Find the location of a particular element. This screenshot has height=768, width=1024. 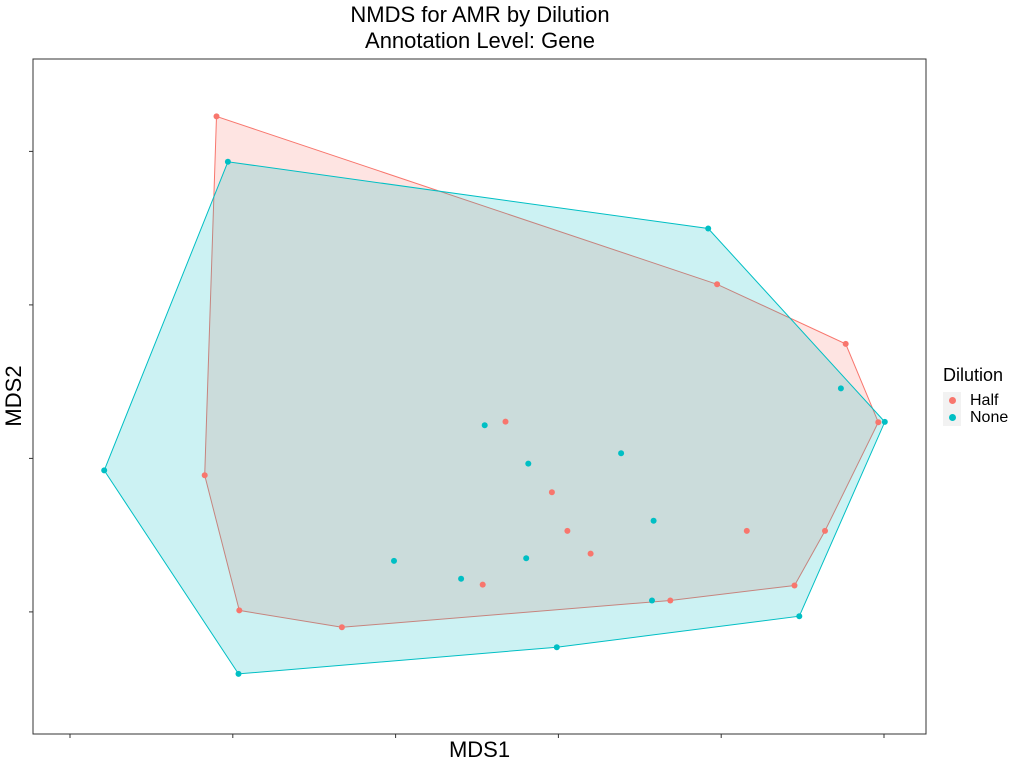

legend-item-half: Half is located at coordinates (975, 400).